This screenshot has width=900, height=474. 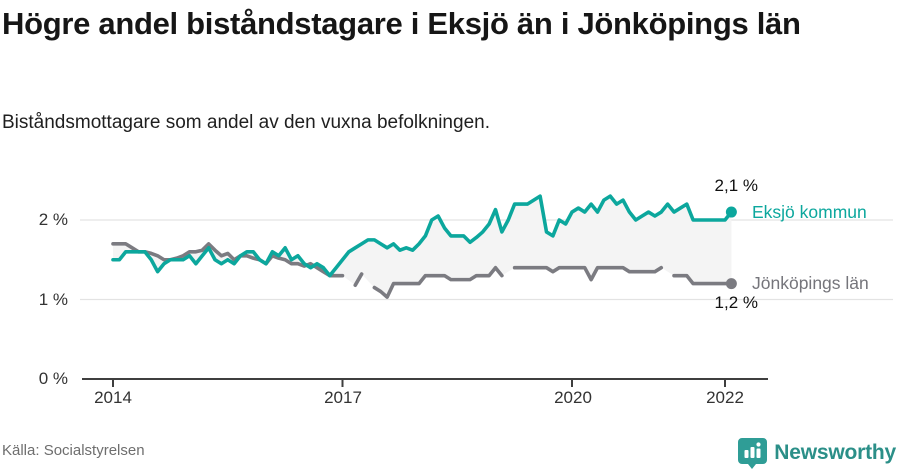 I want to click on newsworthy-icon, so click(x=753, y=453).